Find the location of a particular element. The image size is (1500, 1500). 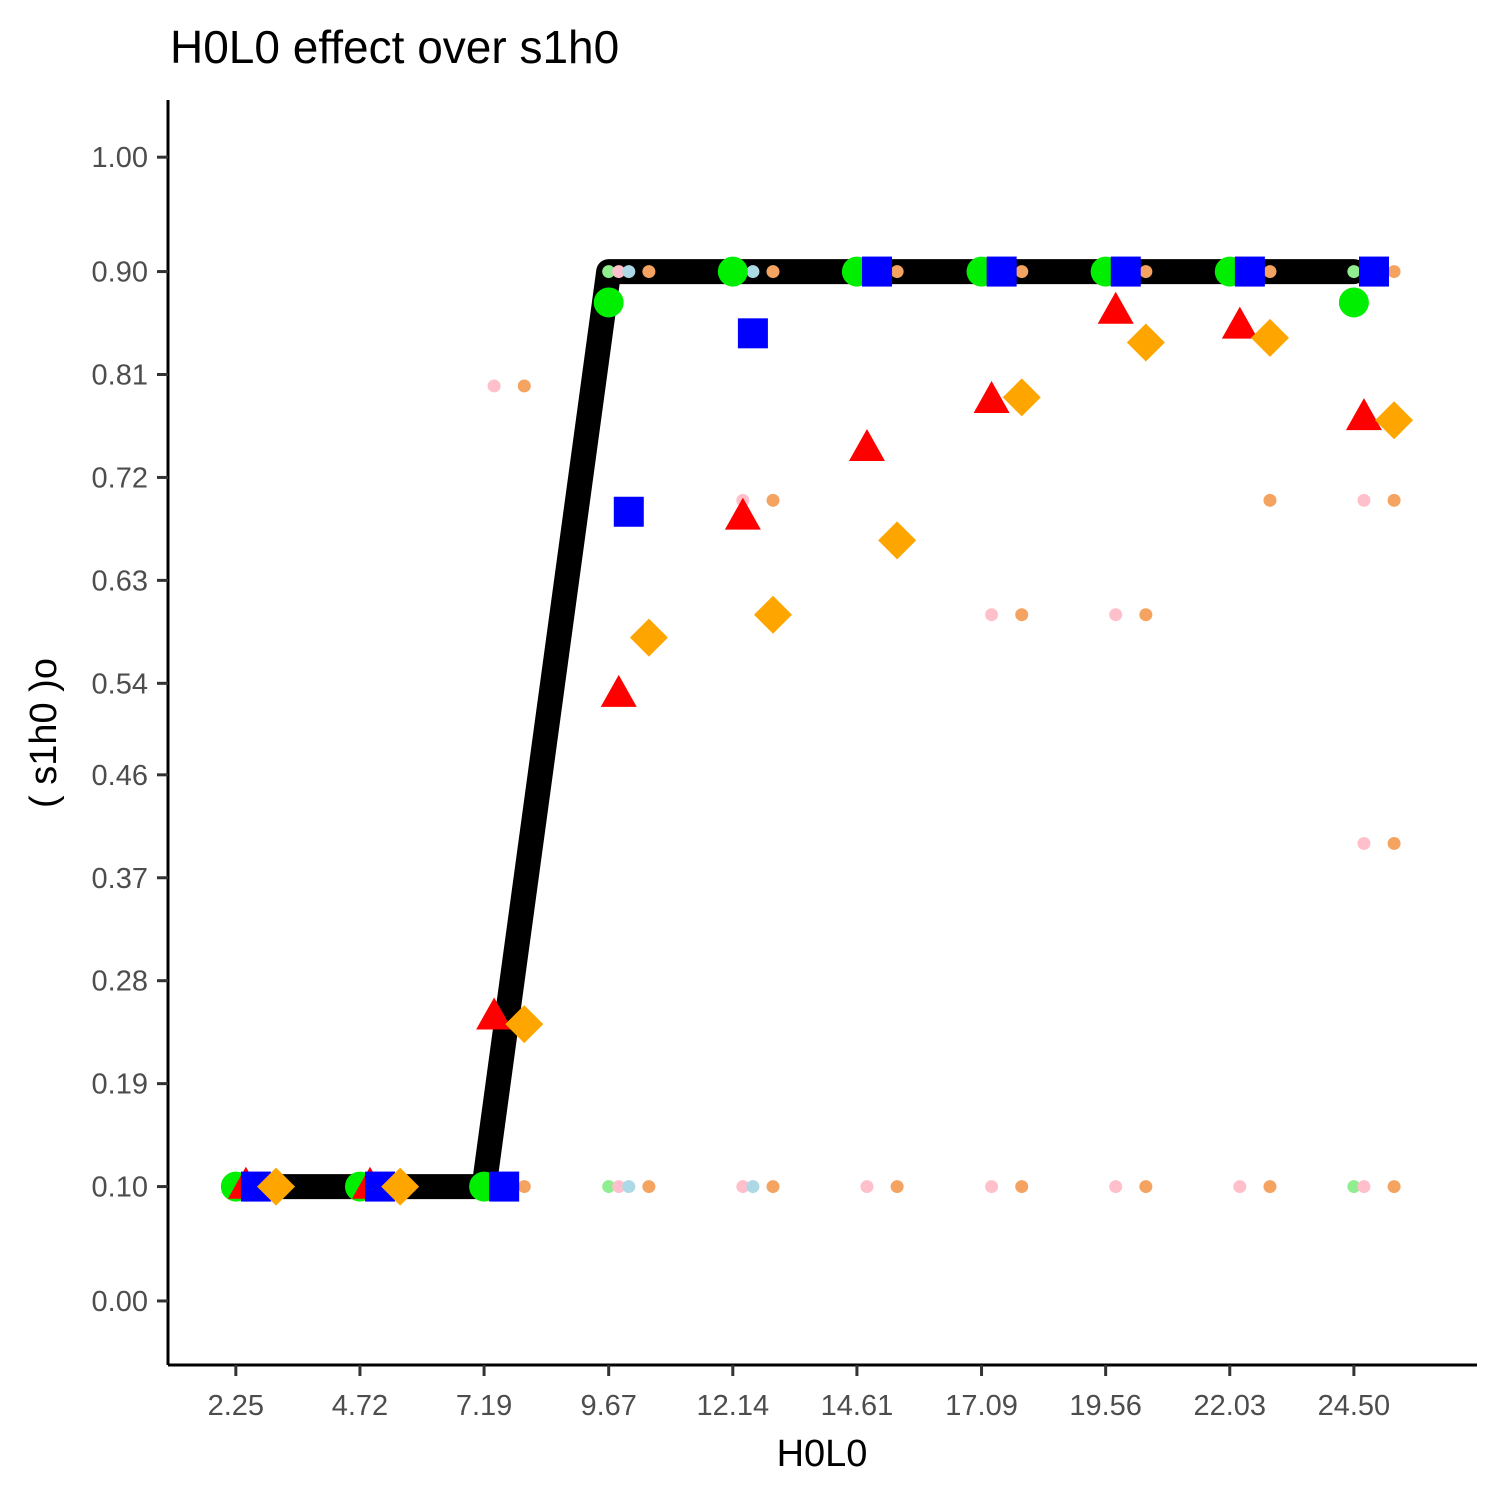

x-tick-label: 24.50 is located at coordinates (1354, 1406).